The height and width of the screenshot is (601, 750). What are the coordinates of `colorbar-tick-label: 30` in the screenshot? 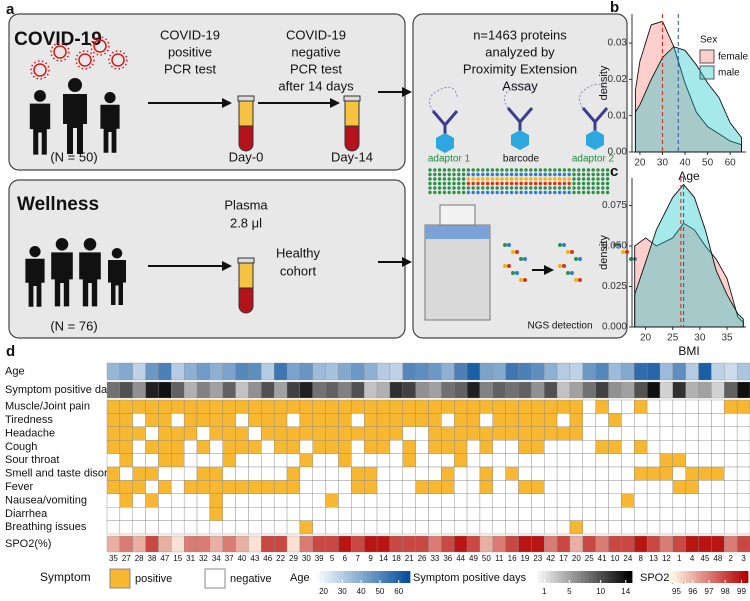 It's located at (342, 591).